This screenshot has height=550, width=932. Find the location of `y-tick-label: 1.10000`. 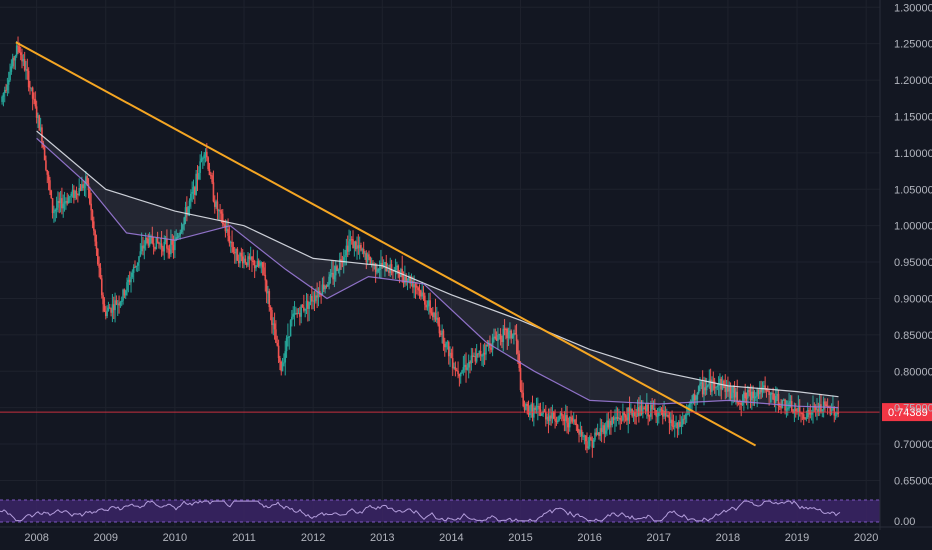

y-tick-label: 1.10000 is located at coordinates (913, 154).